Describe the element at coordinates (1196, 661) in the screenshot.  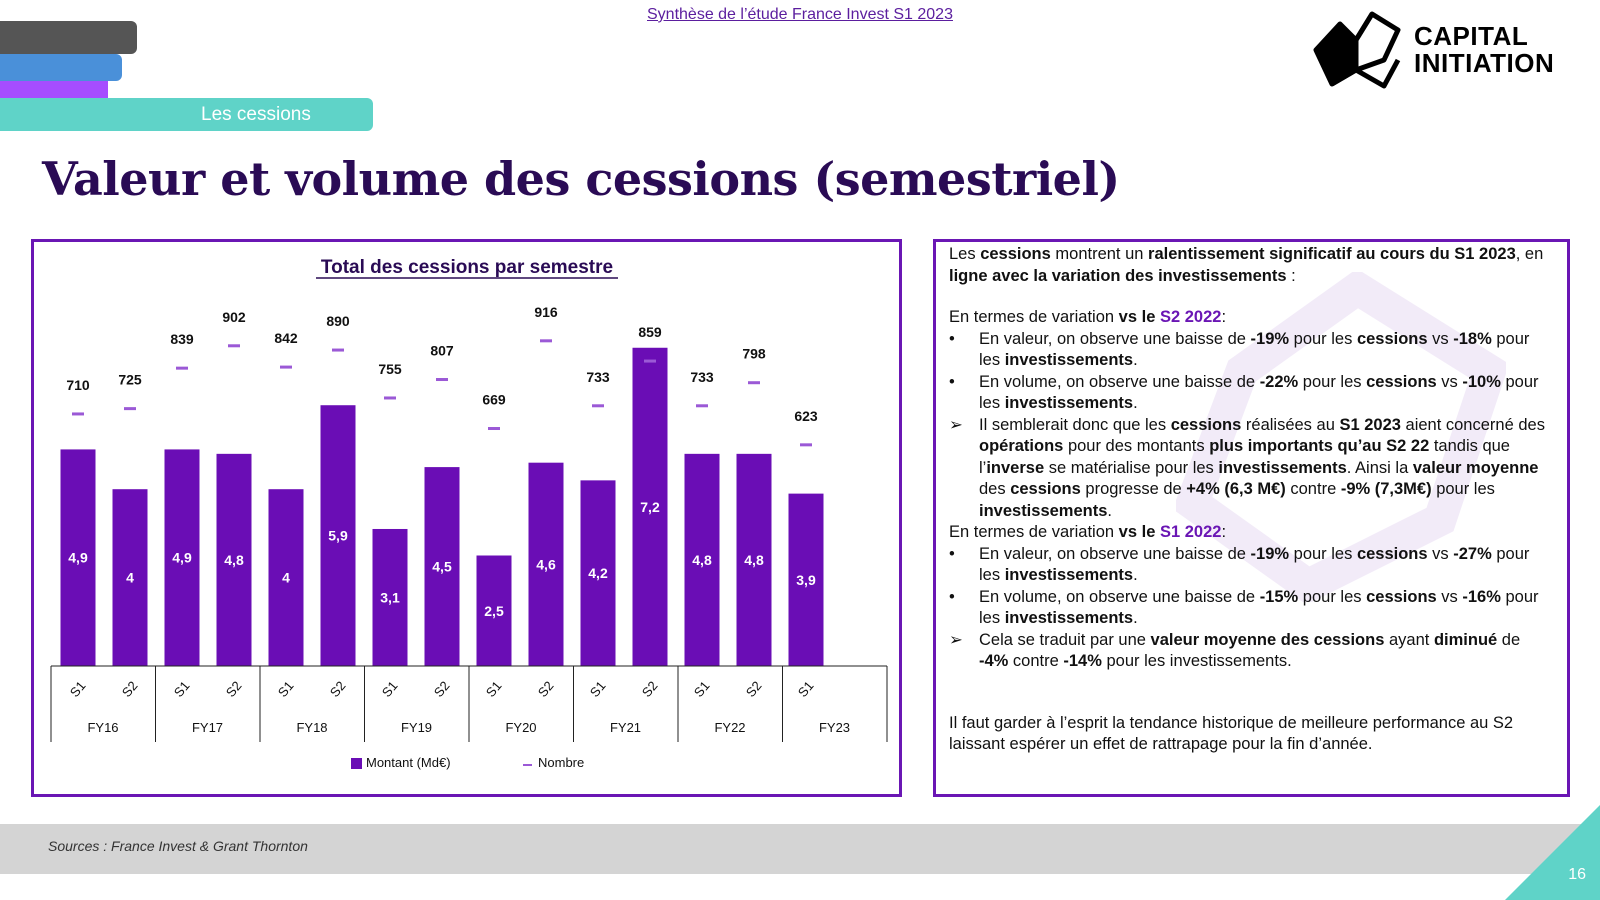
I see `text-segment: pour les investissements.` at that location.